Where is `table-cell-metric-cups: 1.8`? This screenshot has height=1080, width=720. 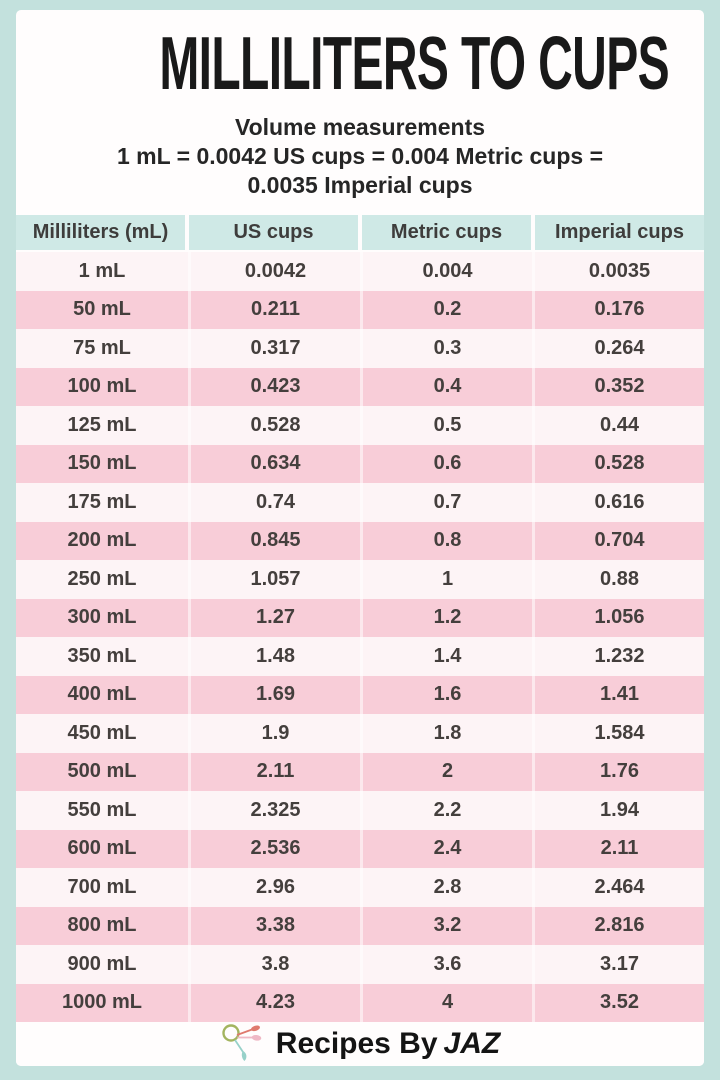 table-cell-metric-cups: 1.8 is located at coordinates (446, 733).